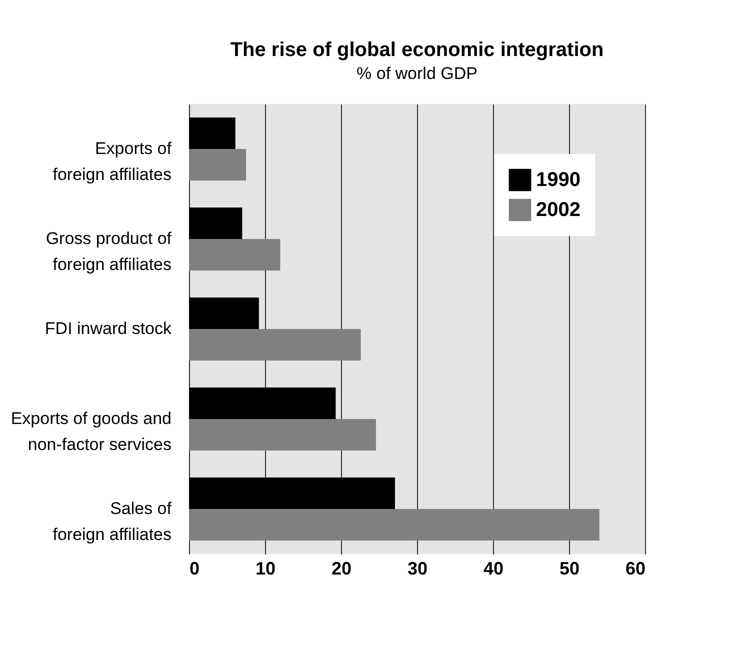 This screenshot has width=729, height=651. What do you see at coordinates (558, 180) in the screenshot?
I see `legend-label: 1990` at bounding box center [558, 180].